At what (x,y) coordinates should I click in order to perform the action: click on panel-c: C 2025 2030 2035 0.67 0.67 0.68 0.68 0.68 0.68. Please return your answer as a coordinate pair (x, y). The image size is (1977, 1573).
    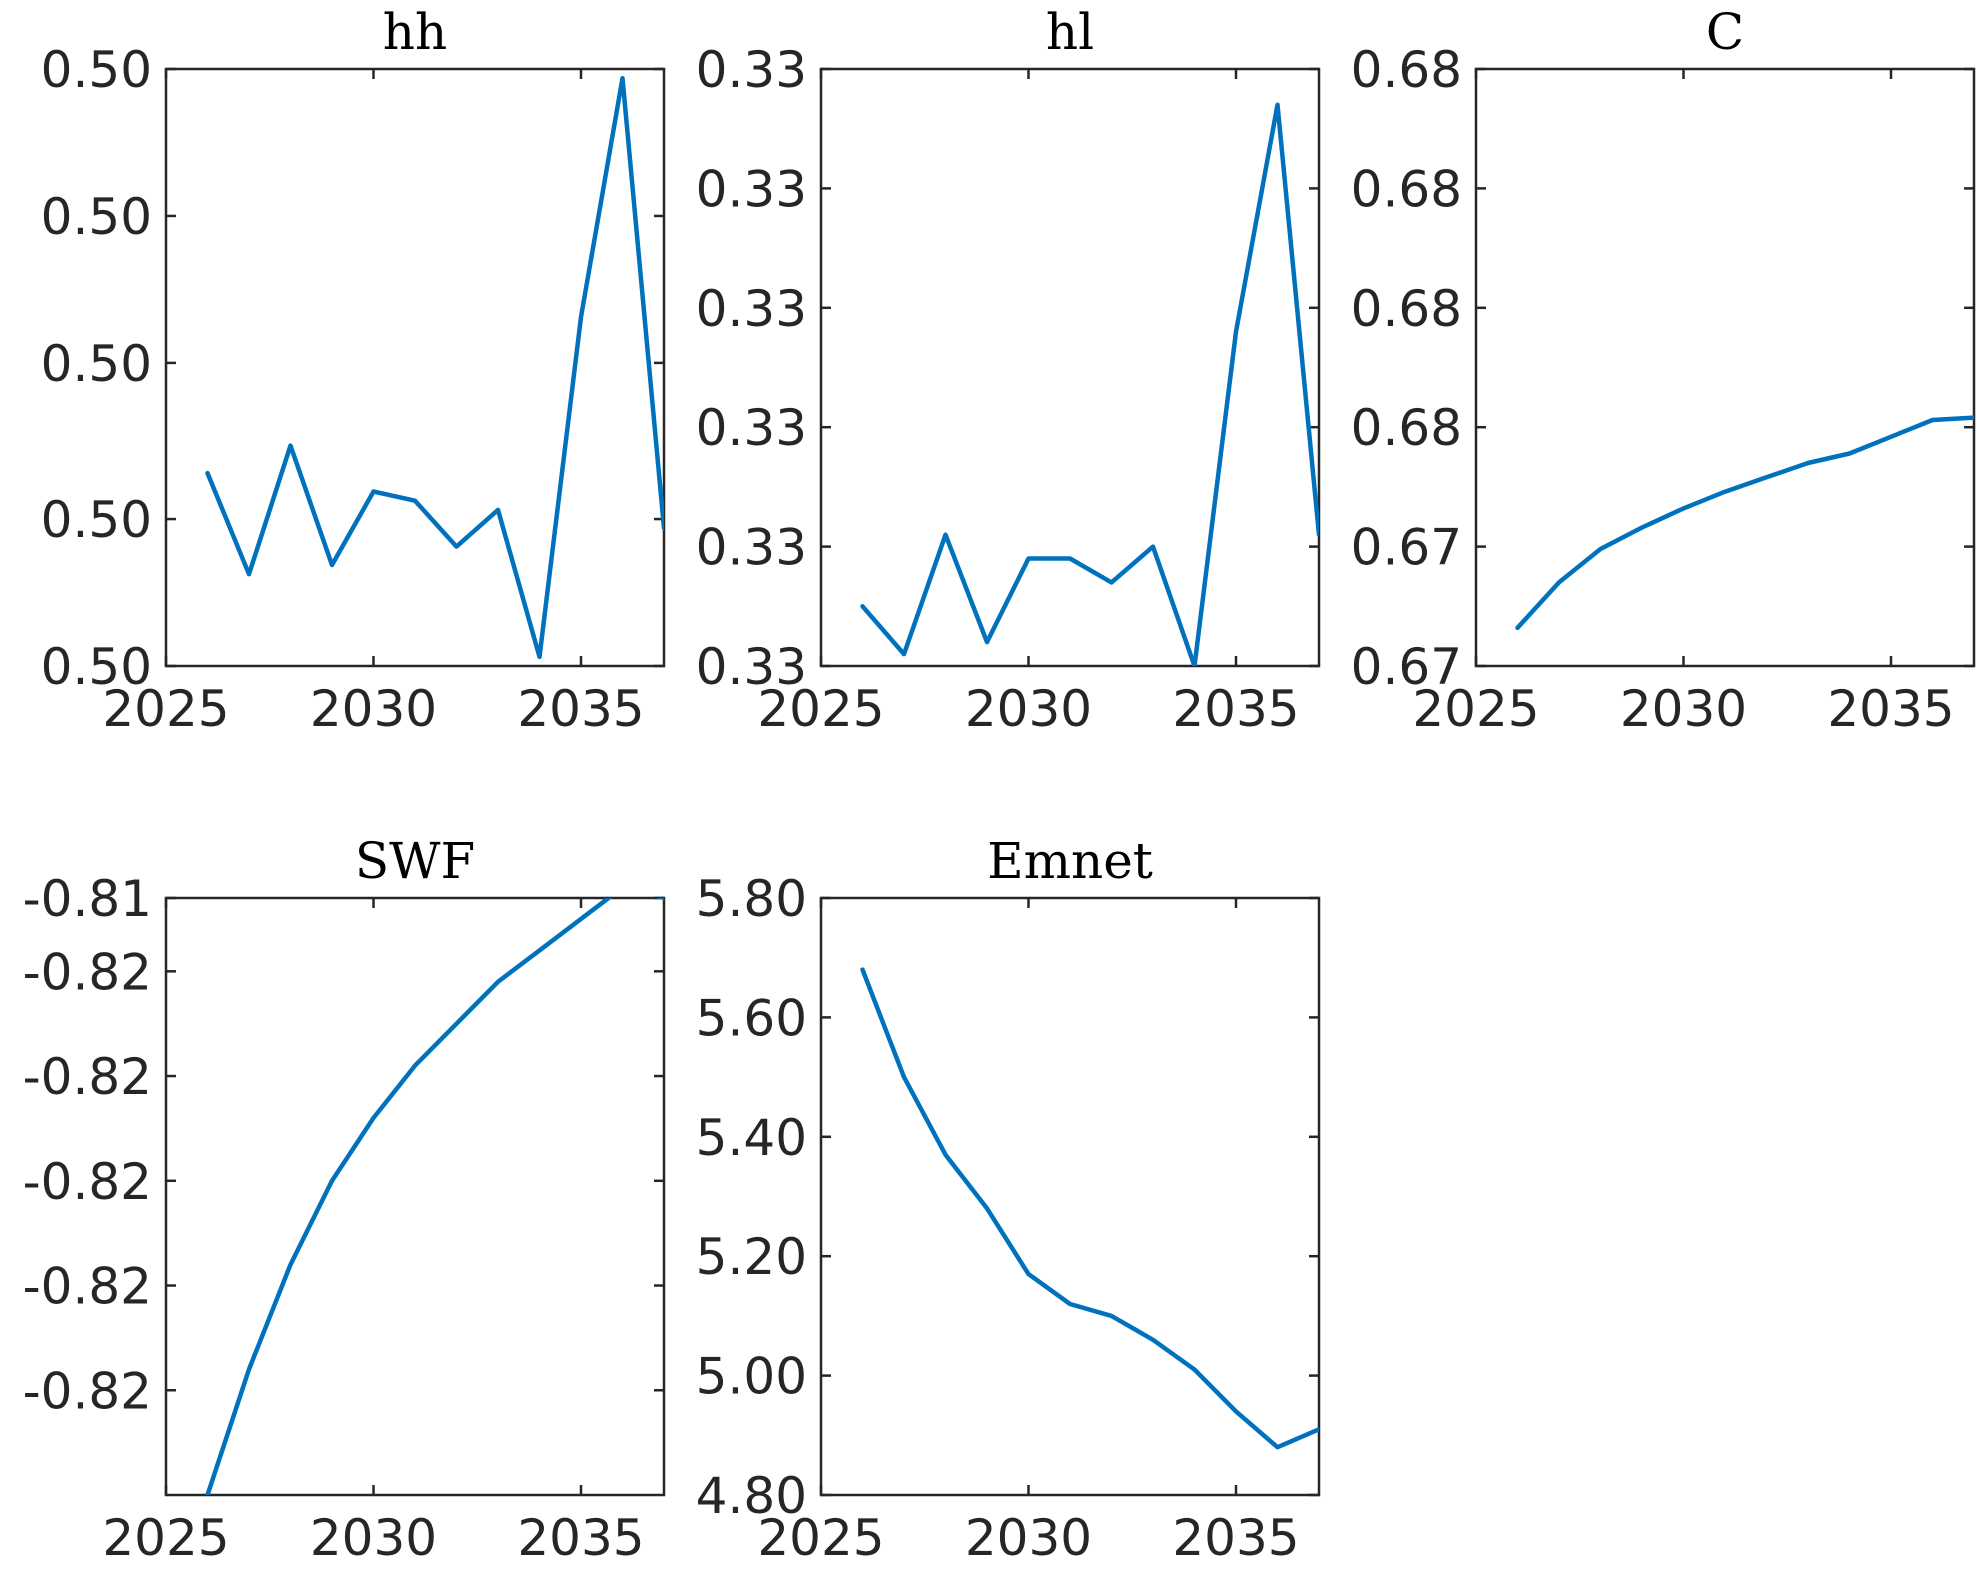
    Looking at the image, I should click on (1663, 370).